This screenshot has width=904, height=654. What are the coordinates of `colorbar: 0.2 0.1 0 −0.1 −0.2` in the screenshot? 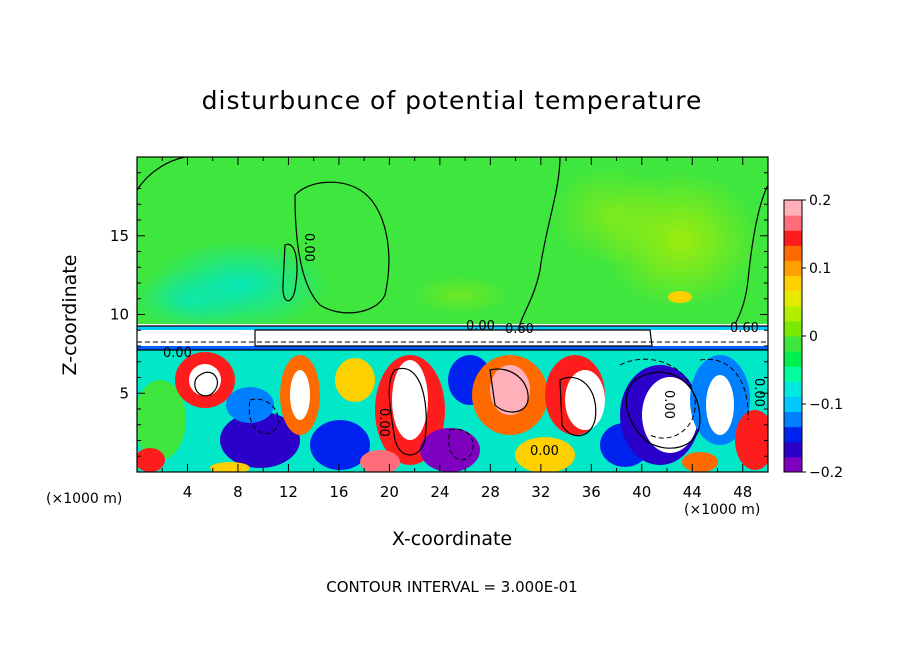 It's located at (813, 337).